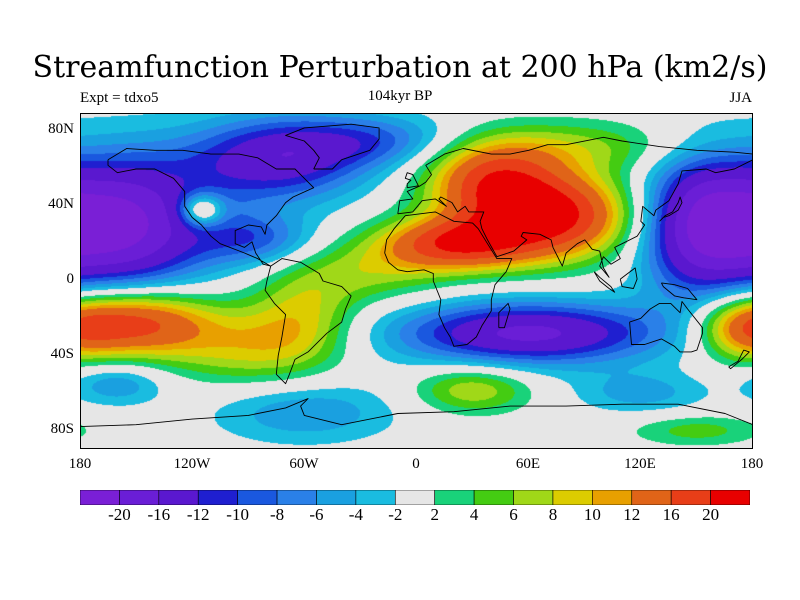 This screenshot has height=600, width=800. I want to click on experiment-label: Expt = tdxo5, so click(119, 98).